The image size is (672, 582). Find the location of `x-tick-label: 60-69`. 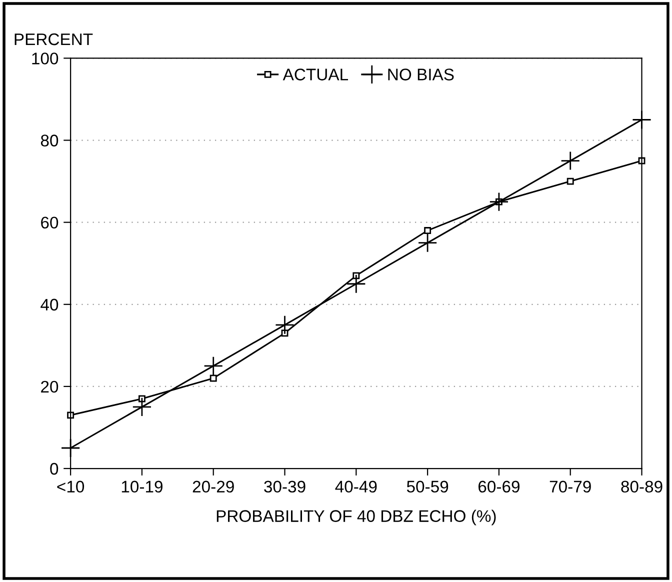

x-tick-label: 60-69 is located at coordinates (499, 486).